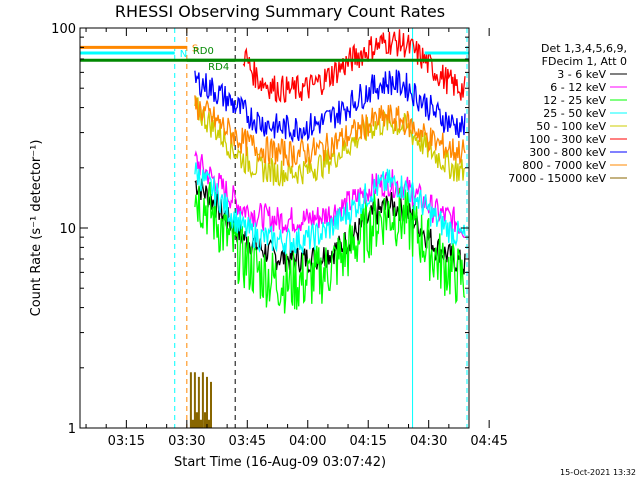 This screenshot has width=640, height=480. Describe the element at coordinates (567, 139) in the screenshot. I see `legend-label-5: 100 - 300 keV` at that location.